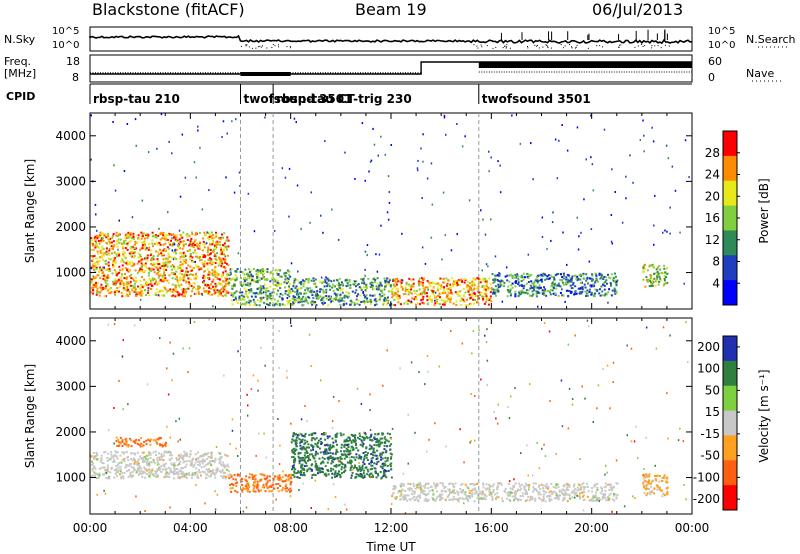  I want to click on y-tick-label: 1000, so click(70, 273).